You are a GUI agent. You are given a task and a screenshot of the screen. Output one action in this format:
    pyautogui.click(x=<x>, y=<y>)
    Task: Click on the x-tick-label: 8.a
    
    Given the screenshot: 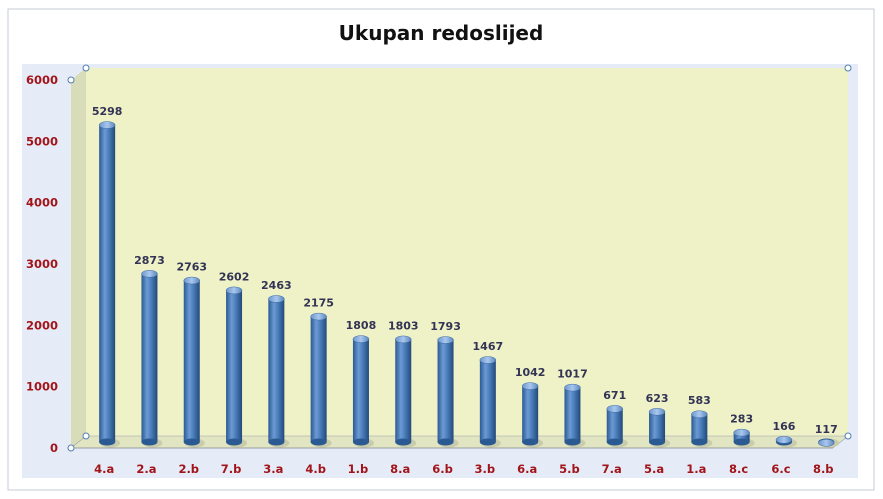 What is the action you would take?
    pyautogui.click(x=400, y=469)
    